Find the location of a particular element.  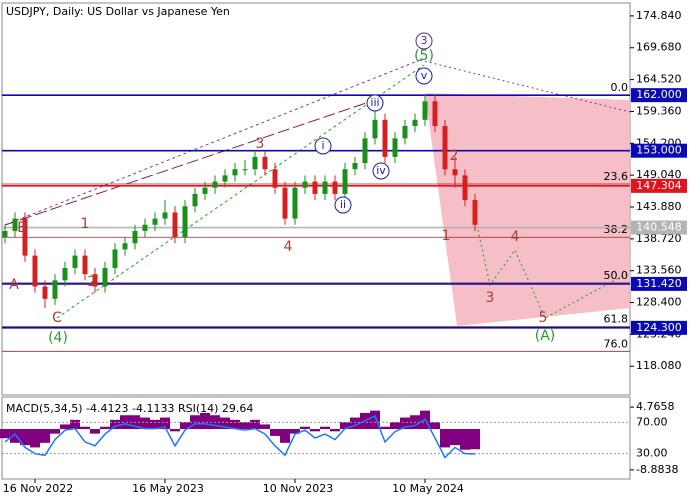

wave-label: iii is located at coordinates (374, 102).